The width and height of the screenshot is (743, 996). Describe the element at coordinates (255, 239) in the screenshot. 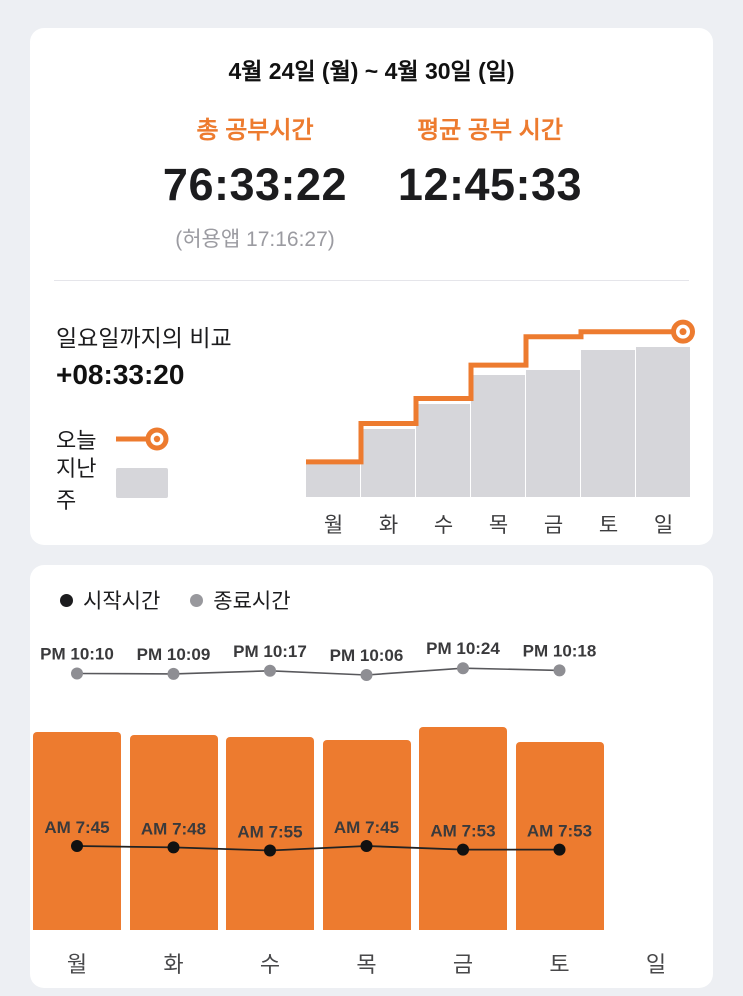

I see `allowed-app-time: (허용앱 17:16:27)` at that location.